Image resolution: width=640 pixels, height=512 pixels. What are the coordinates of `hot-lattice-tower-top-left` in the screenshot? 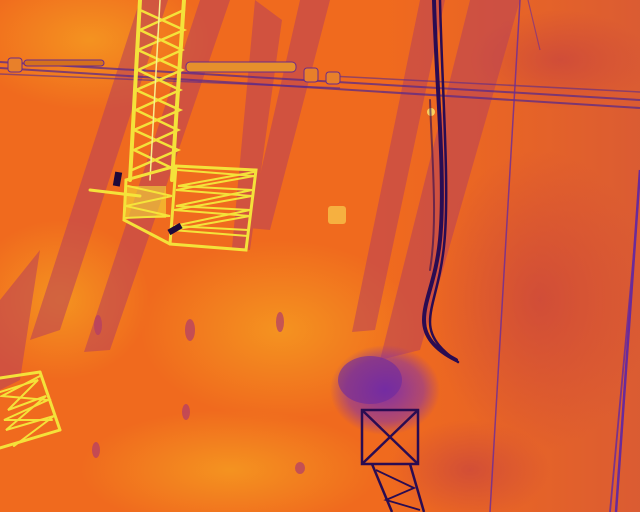 It's located at (158, 91).